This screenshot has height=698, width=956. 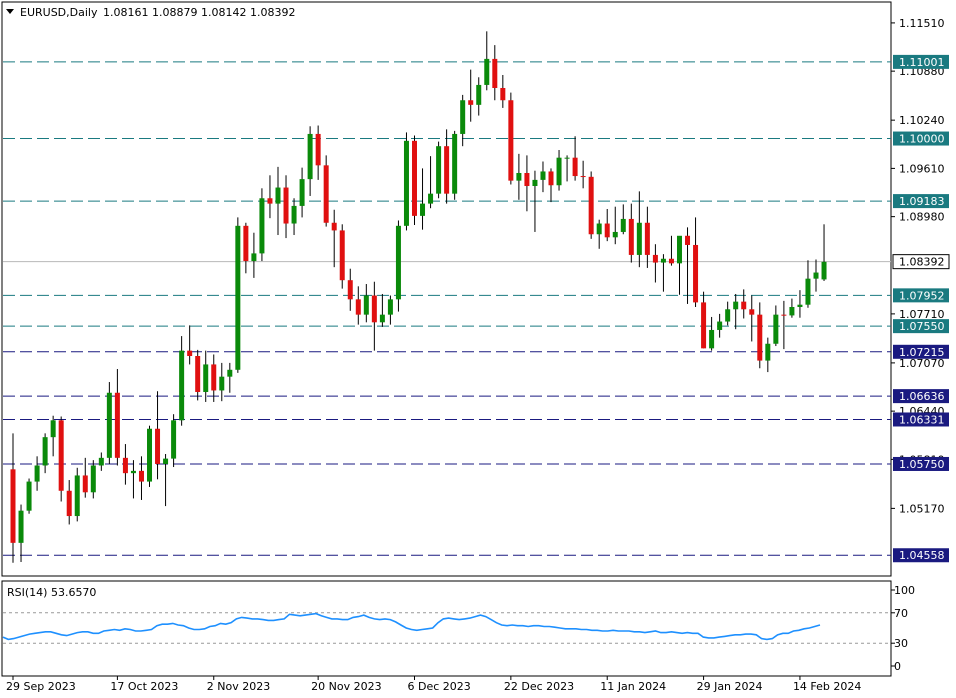 What do you see at coordinates (633, 686) in the screenshot?
I see `x-tick-label: 11 Jan 2024` at bounding box center [633, 686].